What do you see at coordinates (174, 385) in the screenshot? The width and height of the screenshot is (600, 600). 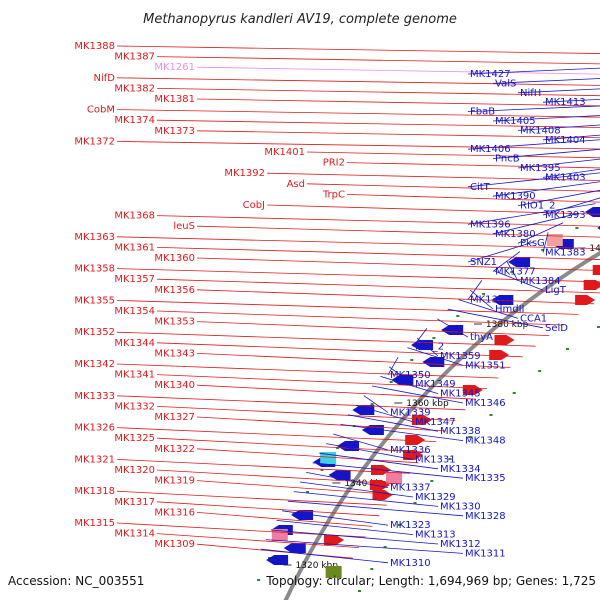 I see `left-gene-label: MK1340` at bounding box center [174, 385].